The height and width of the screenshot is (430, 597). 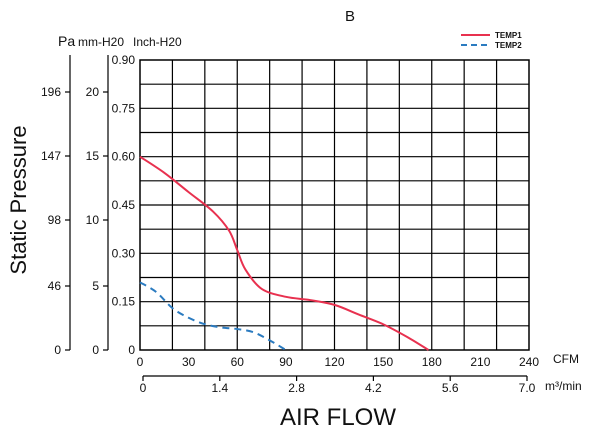 I want to click on y-pa-tick-label: 98, so click(x=55, y=220).